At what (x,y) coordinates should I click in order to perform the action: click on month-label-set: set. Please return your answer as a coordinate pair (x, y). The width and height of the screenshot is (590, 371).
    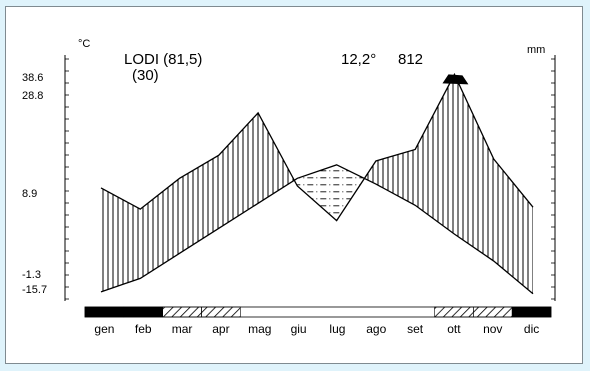
    Looking at the image, I should click on (415, 329).